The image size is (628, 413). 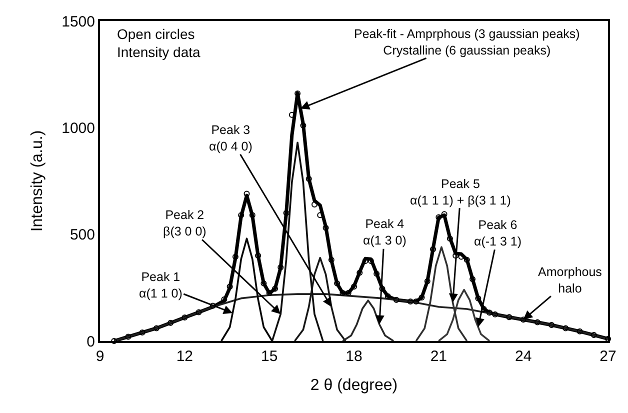 I want to click on x-tick-label: 27, so click(x=608, y=356).